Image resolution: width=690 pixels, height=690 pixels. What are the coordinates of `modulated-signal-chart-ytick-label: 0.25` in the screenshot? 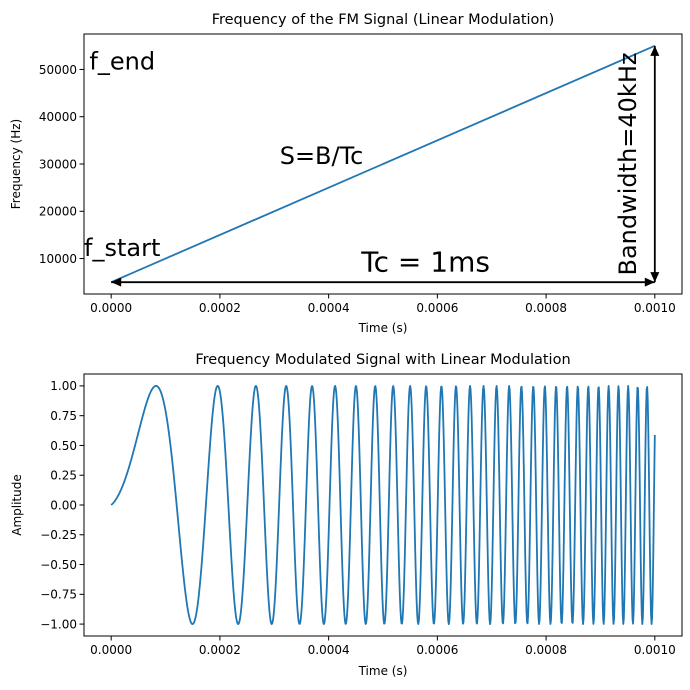 It's located at (63, 476).